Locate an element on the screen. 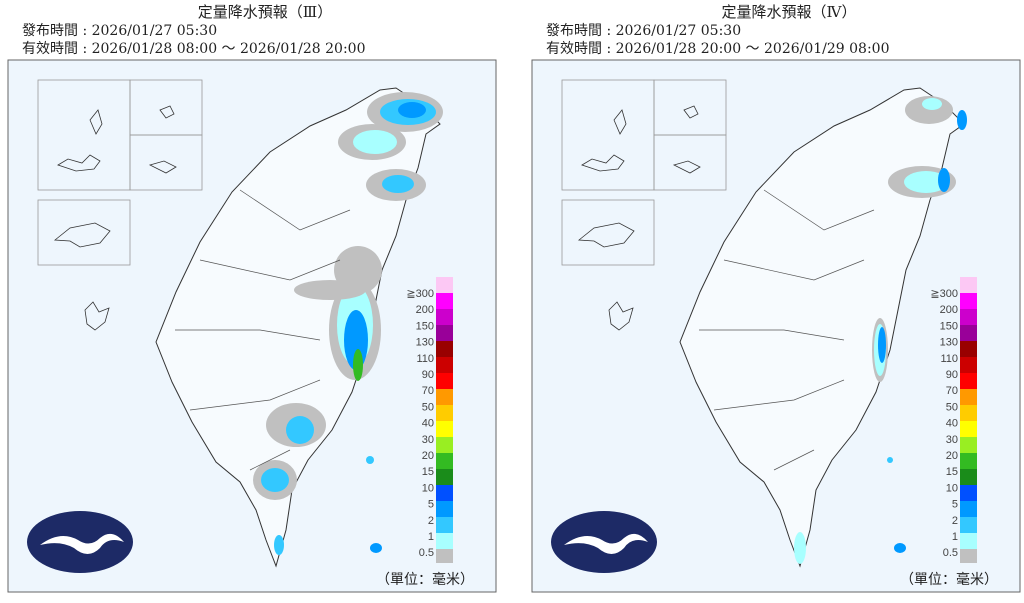 The image size is (1024, 603). legend-label: 200 is located at coordinates (949, 310).